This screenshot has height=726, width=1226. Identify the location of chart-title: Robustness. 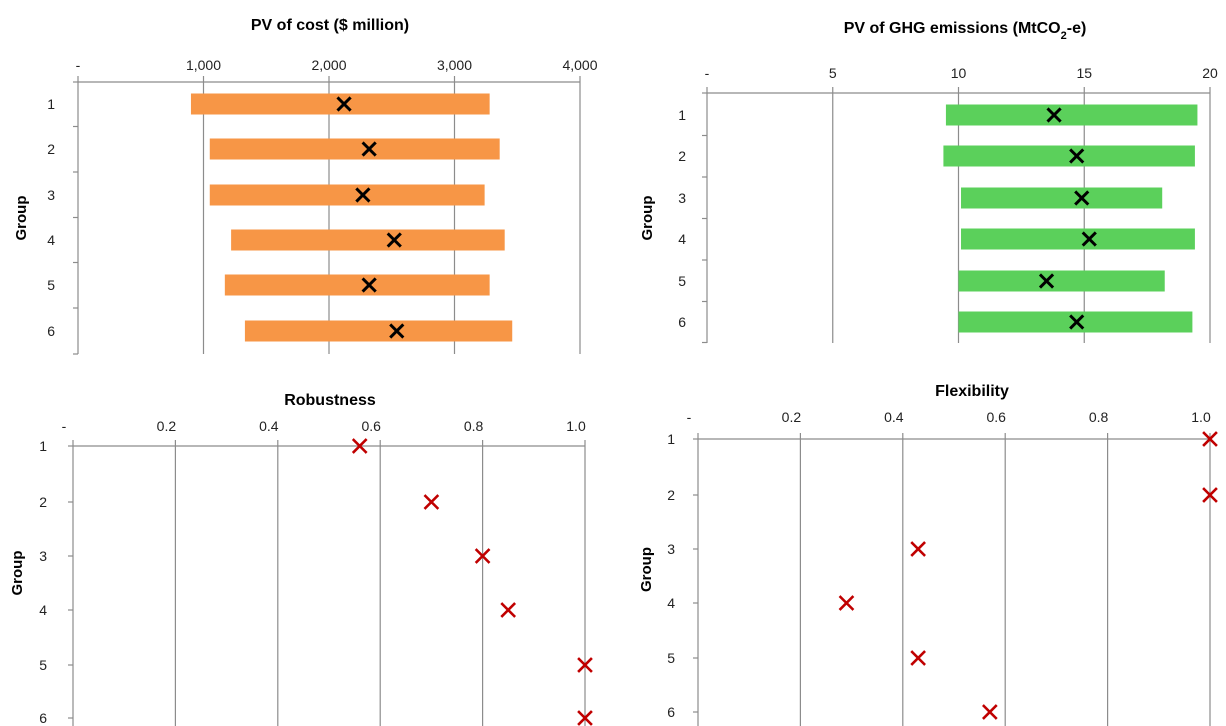
(330, 400).